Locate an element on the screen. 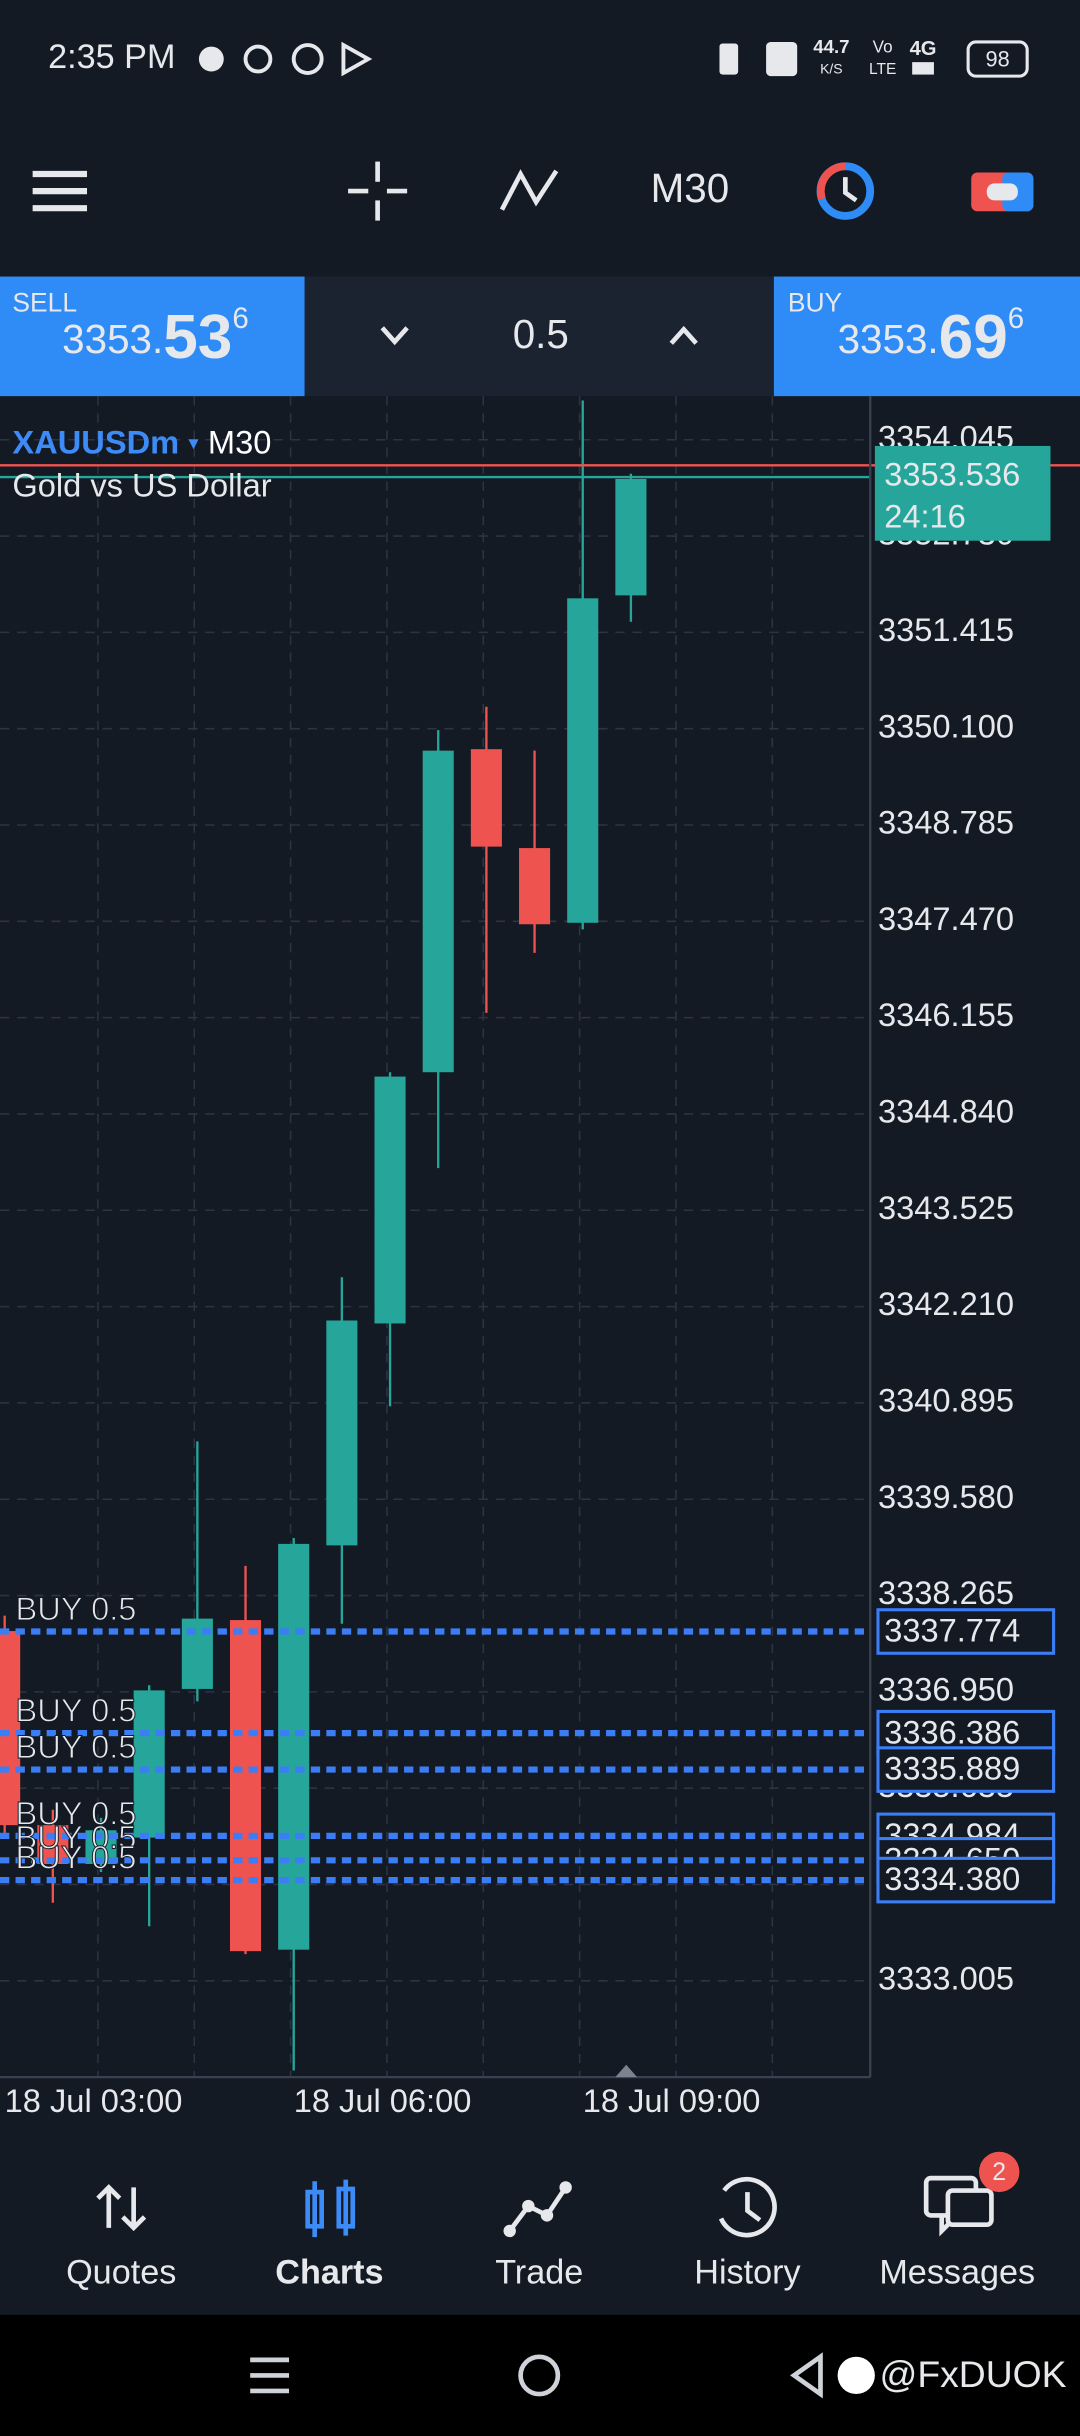  y-tick-label: 3336.950 is located at coordinates (946, 1688).